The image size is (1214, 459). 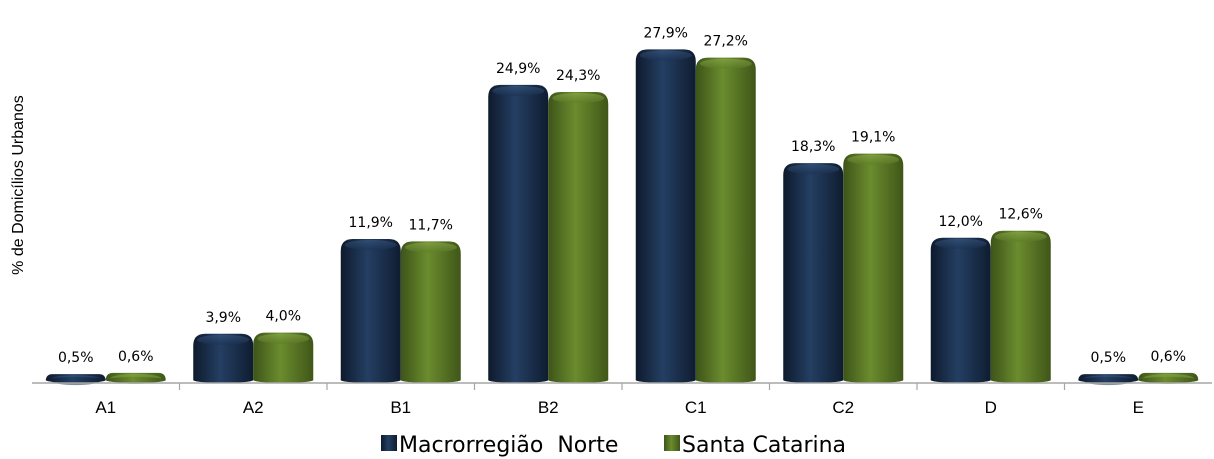 I want to click on bar-santa-catarina-d, so click(x=1020, y=306).